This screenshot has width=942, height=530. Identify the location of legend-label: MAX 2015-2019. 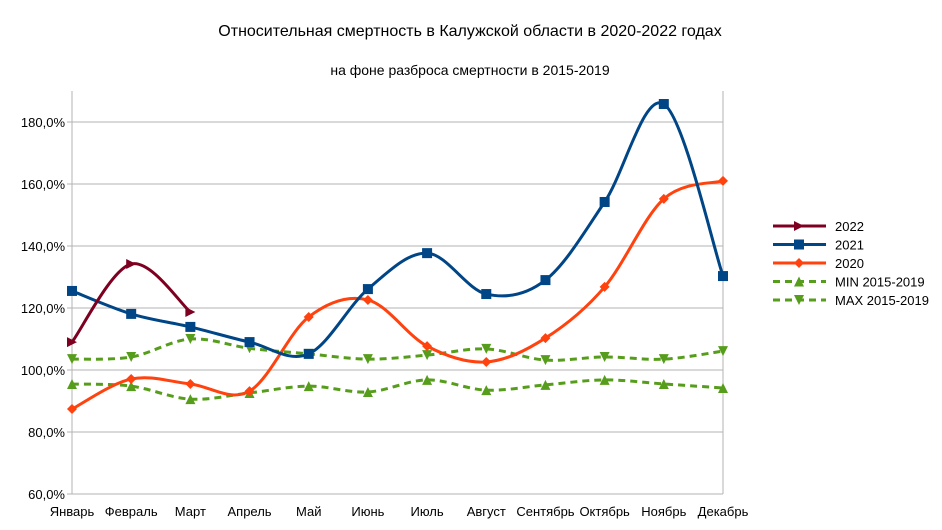
(882, 300).